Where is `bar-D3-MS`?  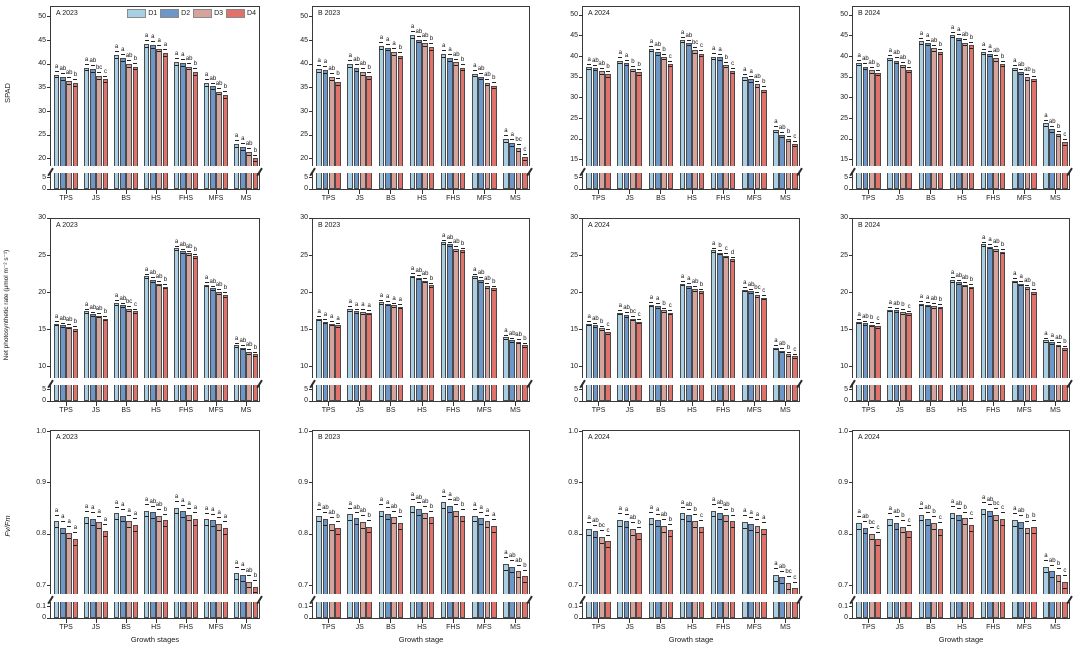
bar-D3-MS is located at coordinates (788, 164).